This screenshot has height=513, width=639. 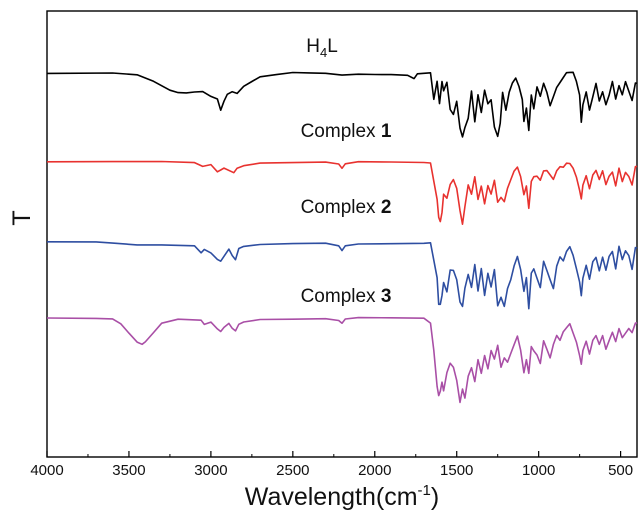 I want to click on x-tick-label-2500: 2500, so click(x=292, y=470).